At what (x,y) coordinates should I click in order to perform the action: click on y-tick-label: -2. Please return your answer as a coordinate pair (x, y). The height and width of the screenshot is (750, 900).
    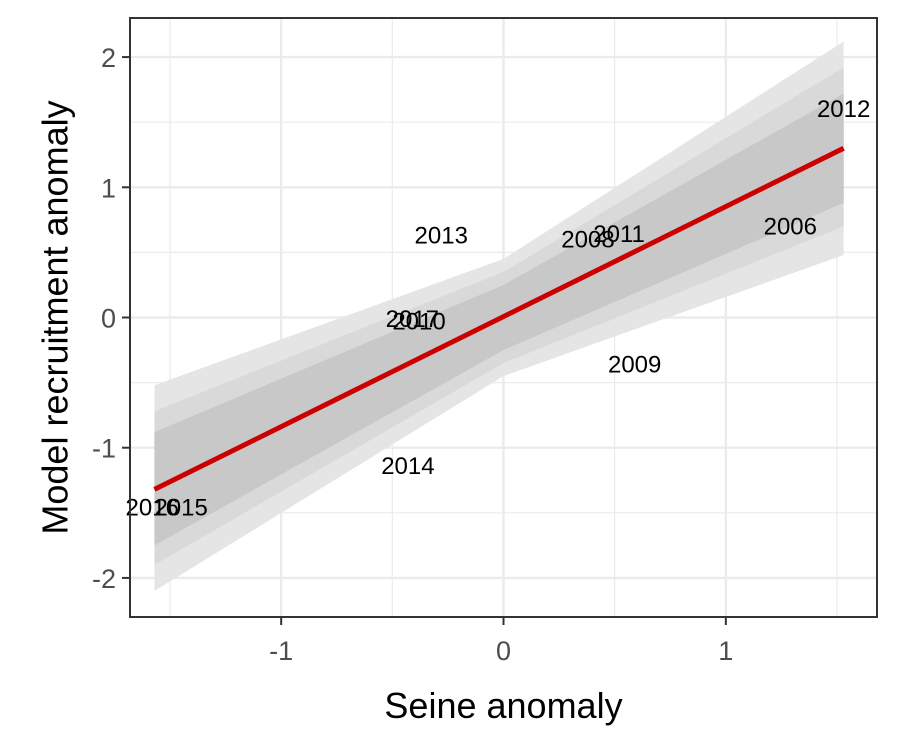
    Looking at the image, I should click on (104, 579).